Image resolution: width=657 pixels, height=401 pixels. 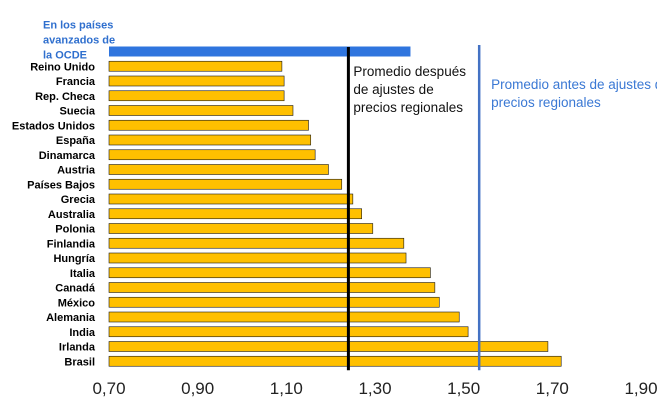 I want to click on category-label: Reino Unido, so click(x=62, y=67).